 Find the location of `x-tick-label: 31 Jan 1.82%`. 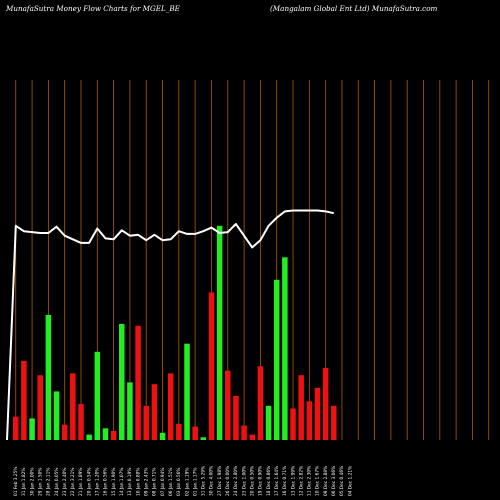

x-tick-label: 31 Jan 1.82% is located at coordinates (24, 482).